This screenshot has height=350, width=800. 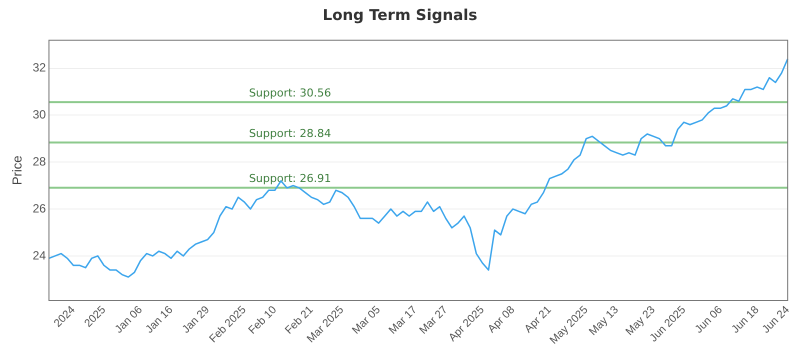 I want to click on ref-line-label: Support: 26.91, so click(x=290, y=179).